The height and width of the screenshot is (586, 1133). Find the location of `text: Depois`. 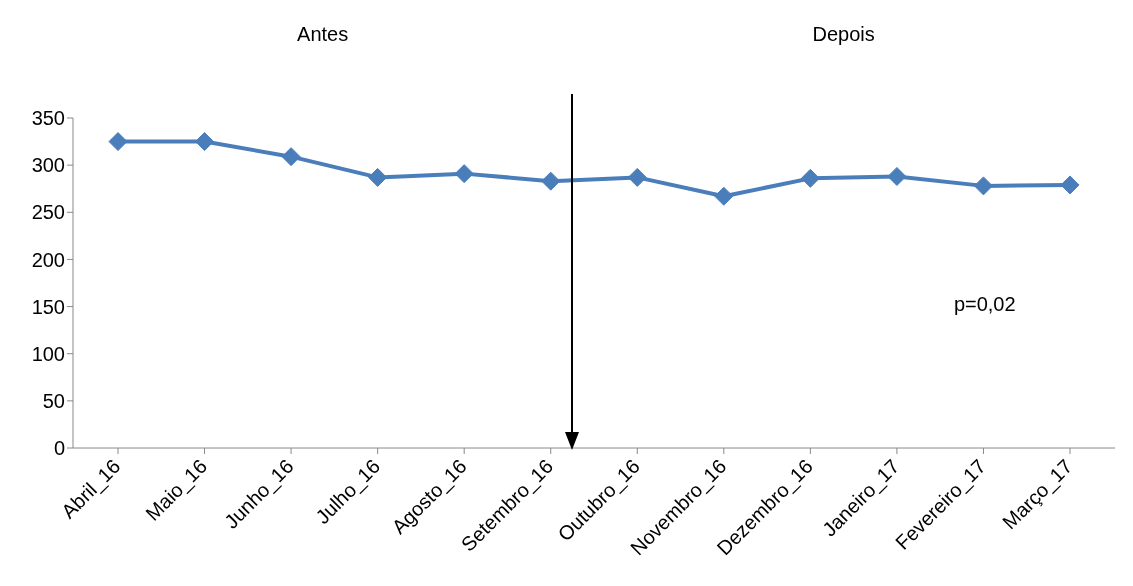

text: Depois is located at coordinates (843, 34).